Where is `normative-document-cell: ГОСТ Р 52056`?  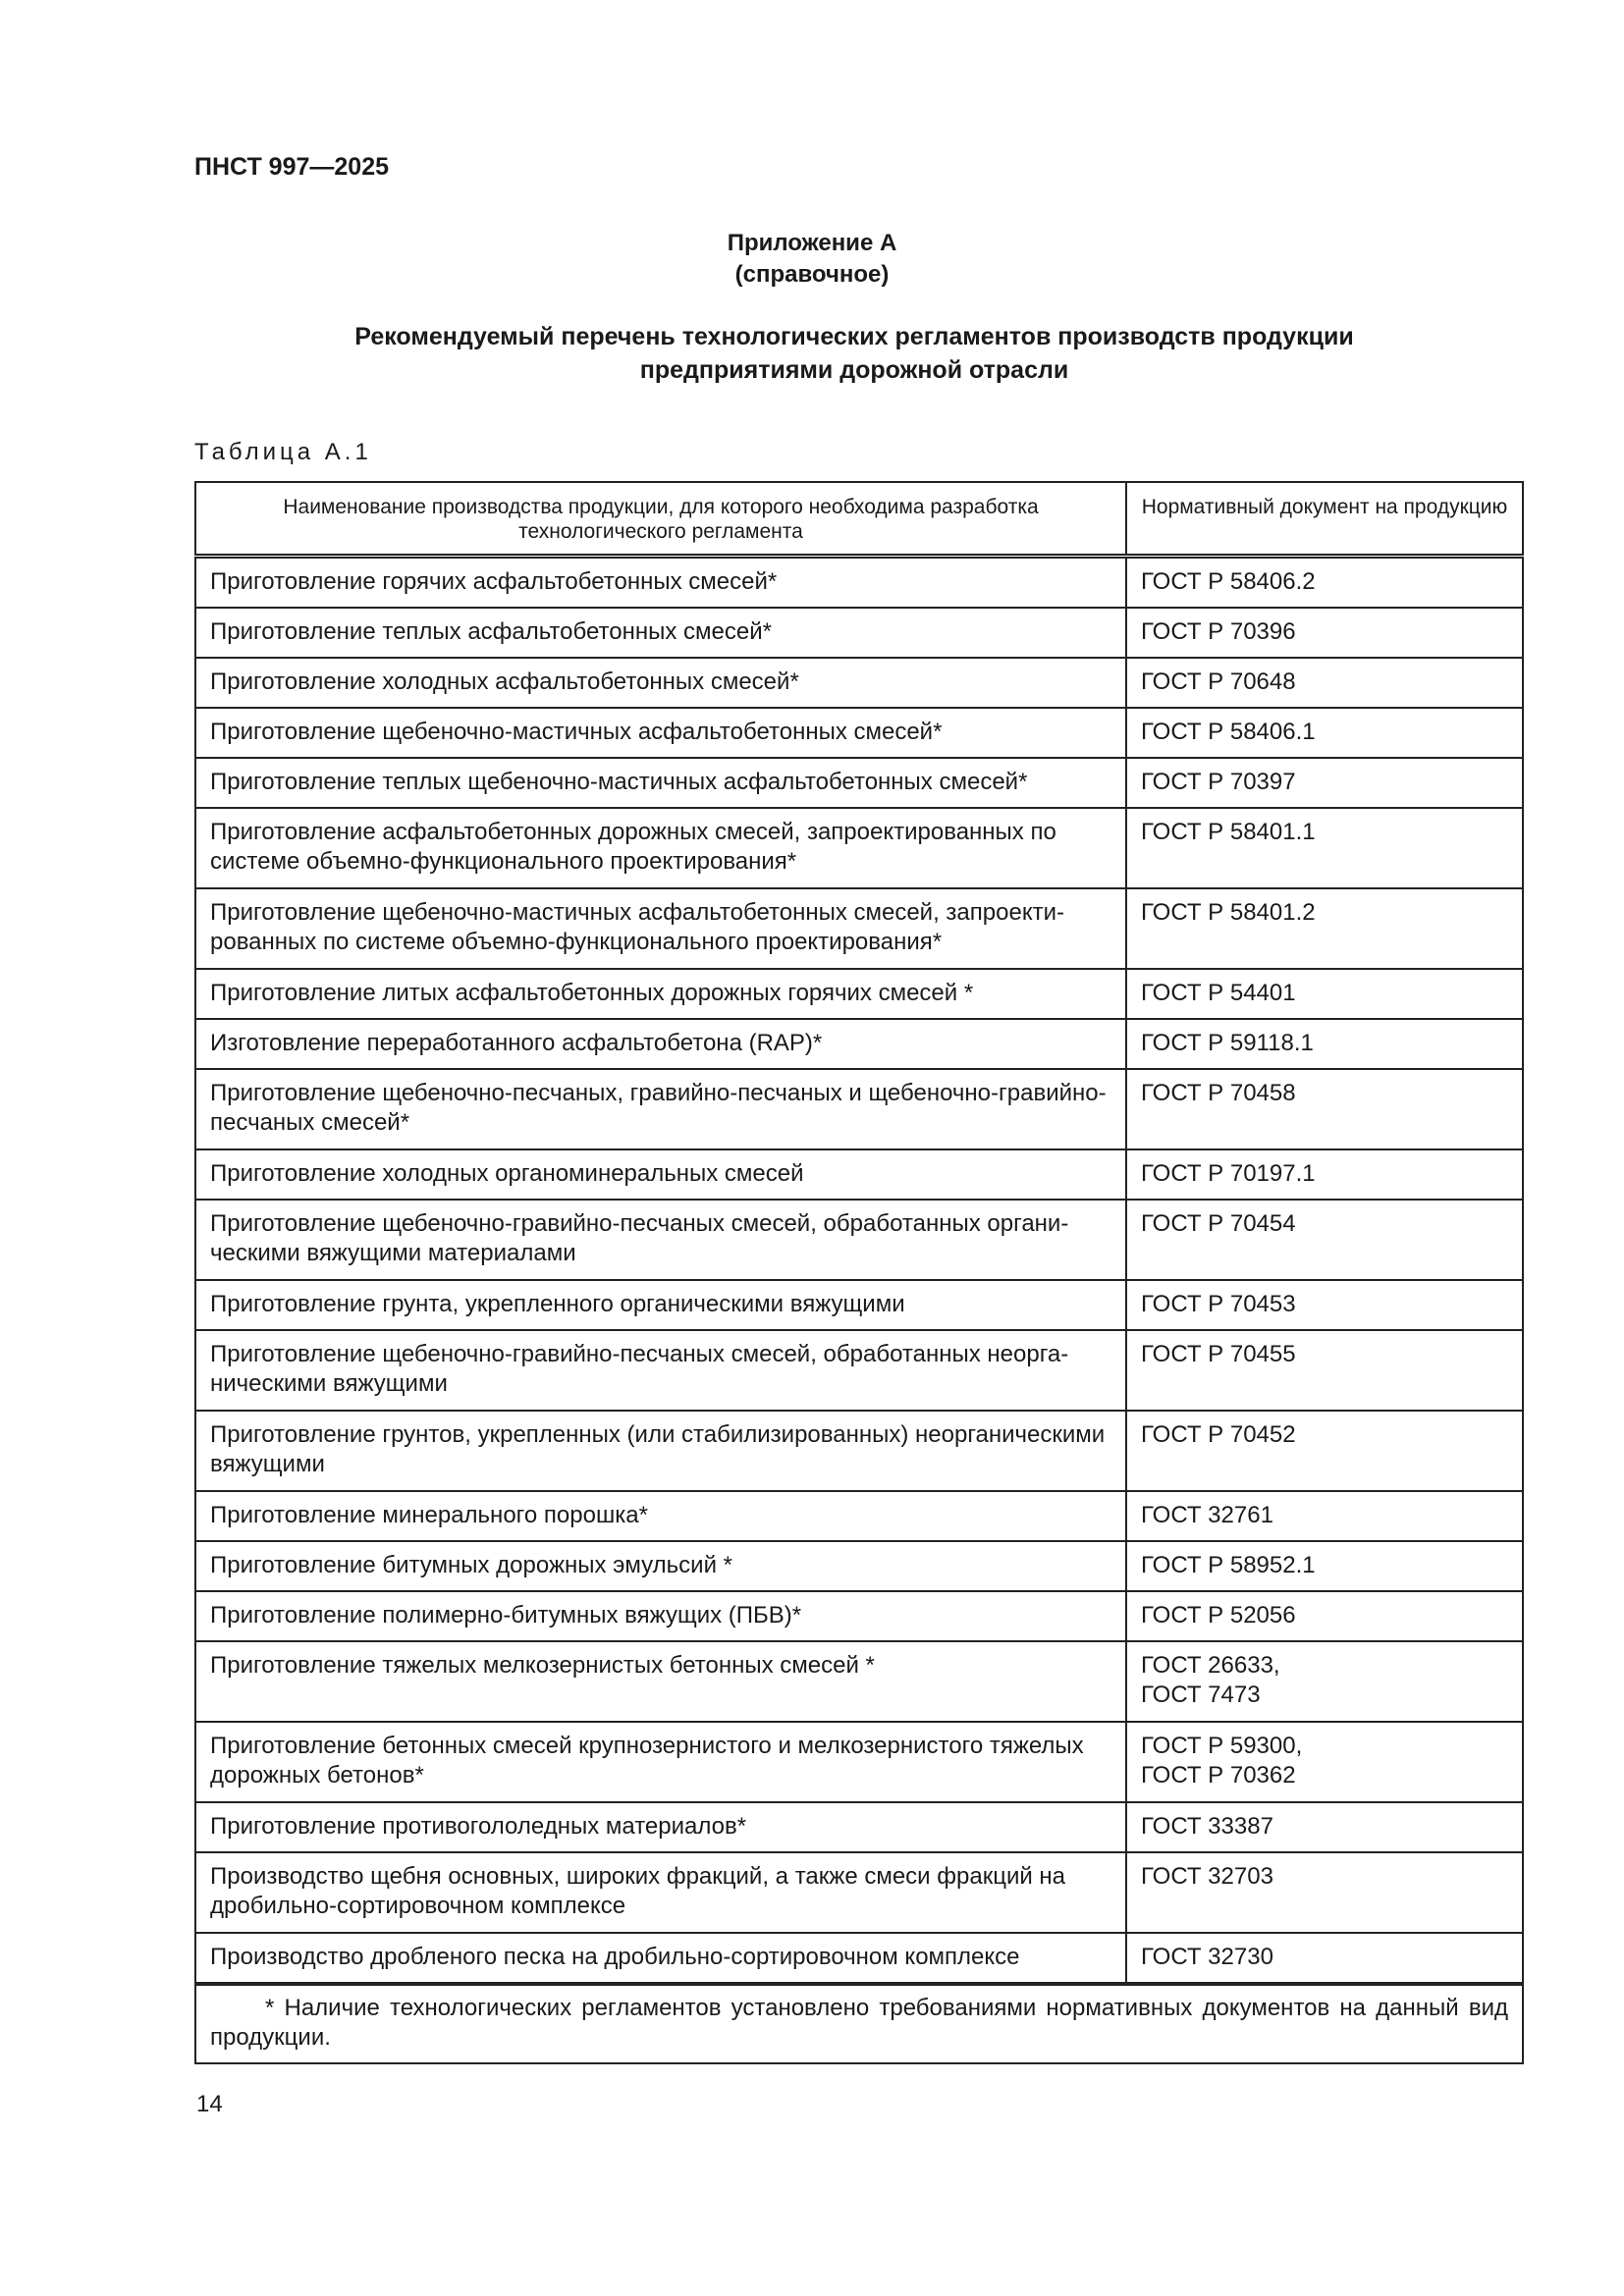
normative-document-cell: ГОСТ Р 52056 is located at coordinates (1324, 1616).